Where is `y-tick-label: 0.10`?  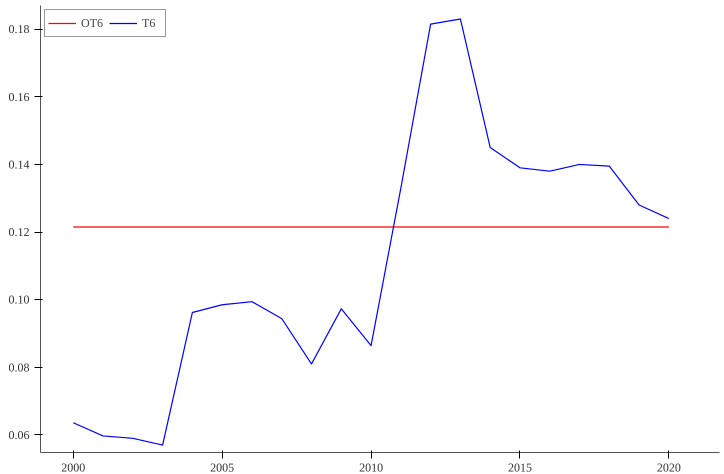 y-tick-label: 0.10 is located at coordinates (19, 299).